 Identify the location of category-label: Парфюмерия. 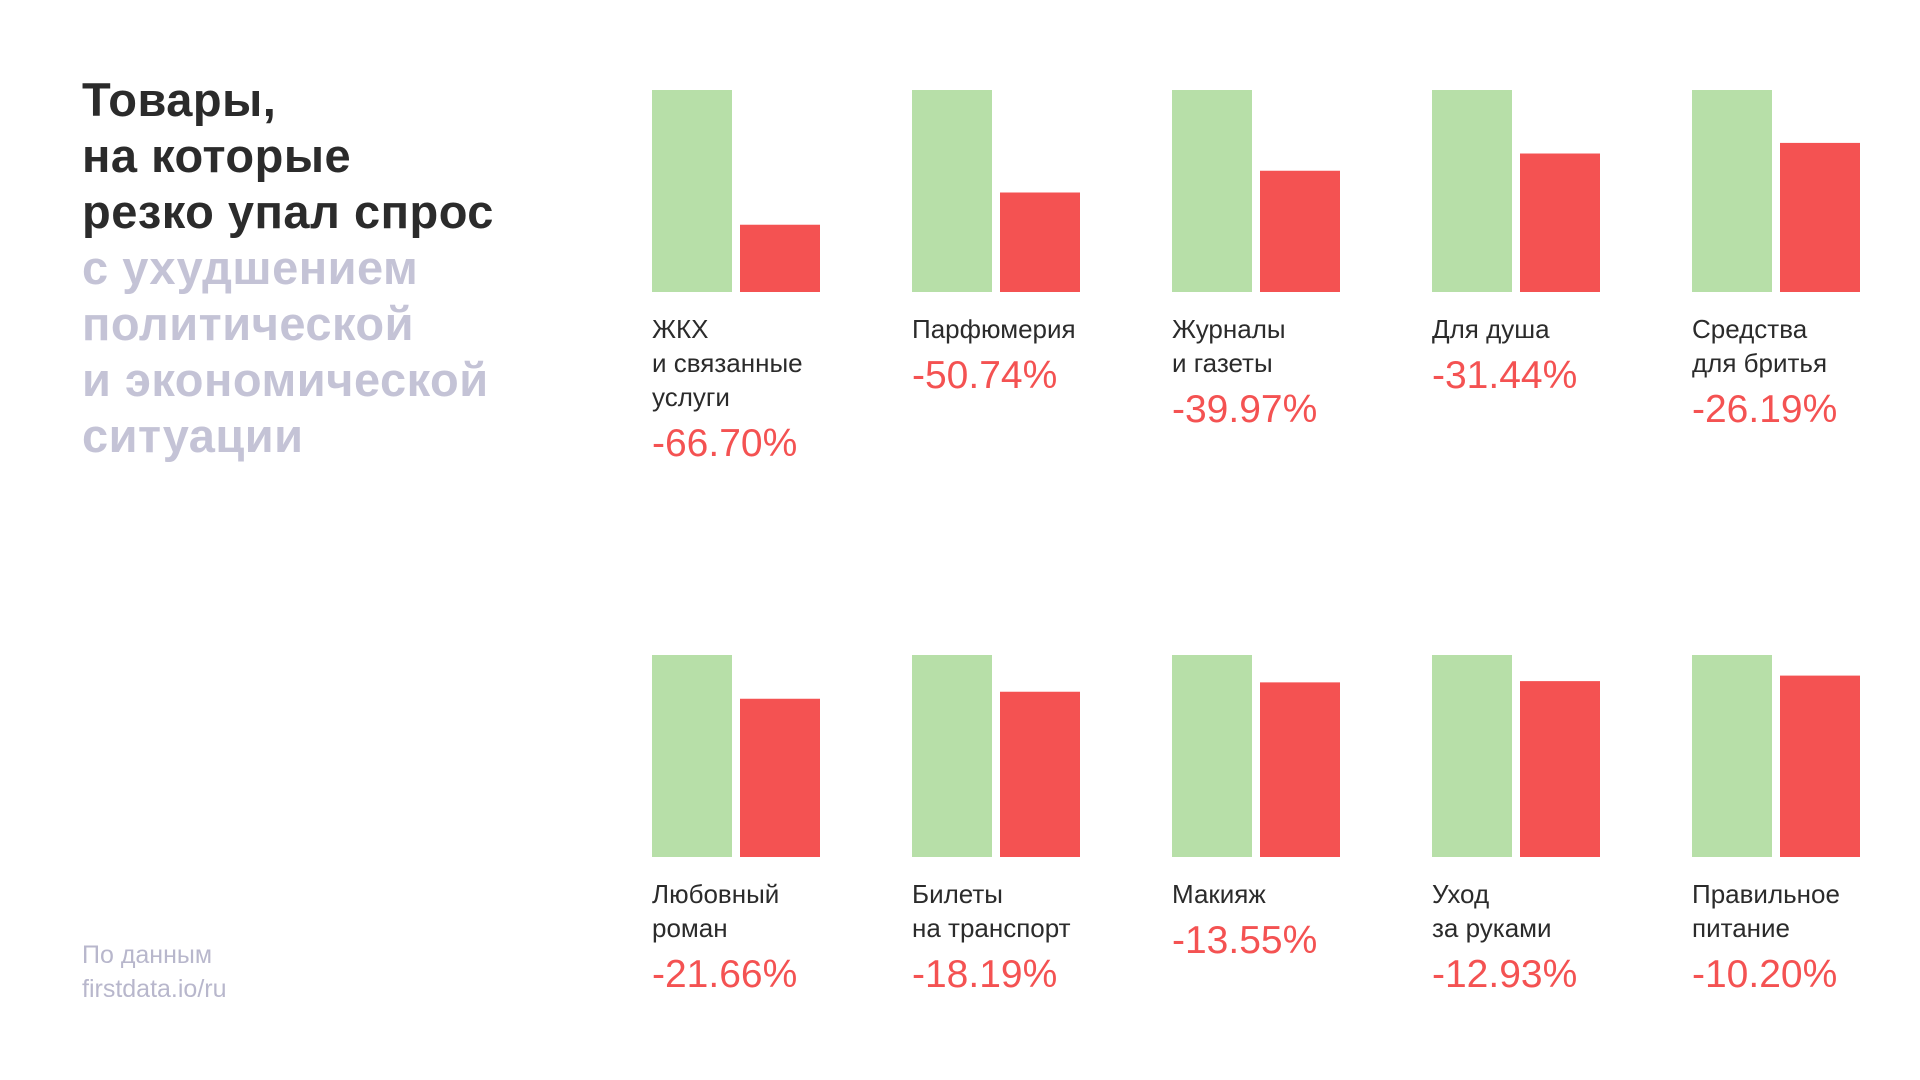
(1022, 329).